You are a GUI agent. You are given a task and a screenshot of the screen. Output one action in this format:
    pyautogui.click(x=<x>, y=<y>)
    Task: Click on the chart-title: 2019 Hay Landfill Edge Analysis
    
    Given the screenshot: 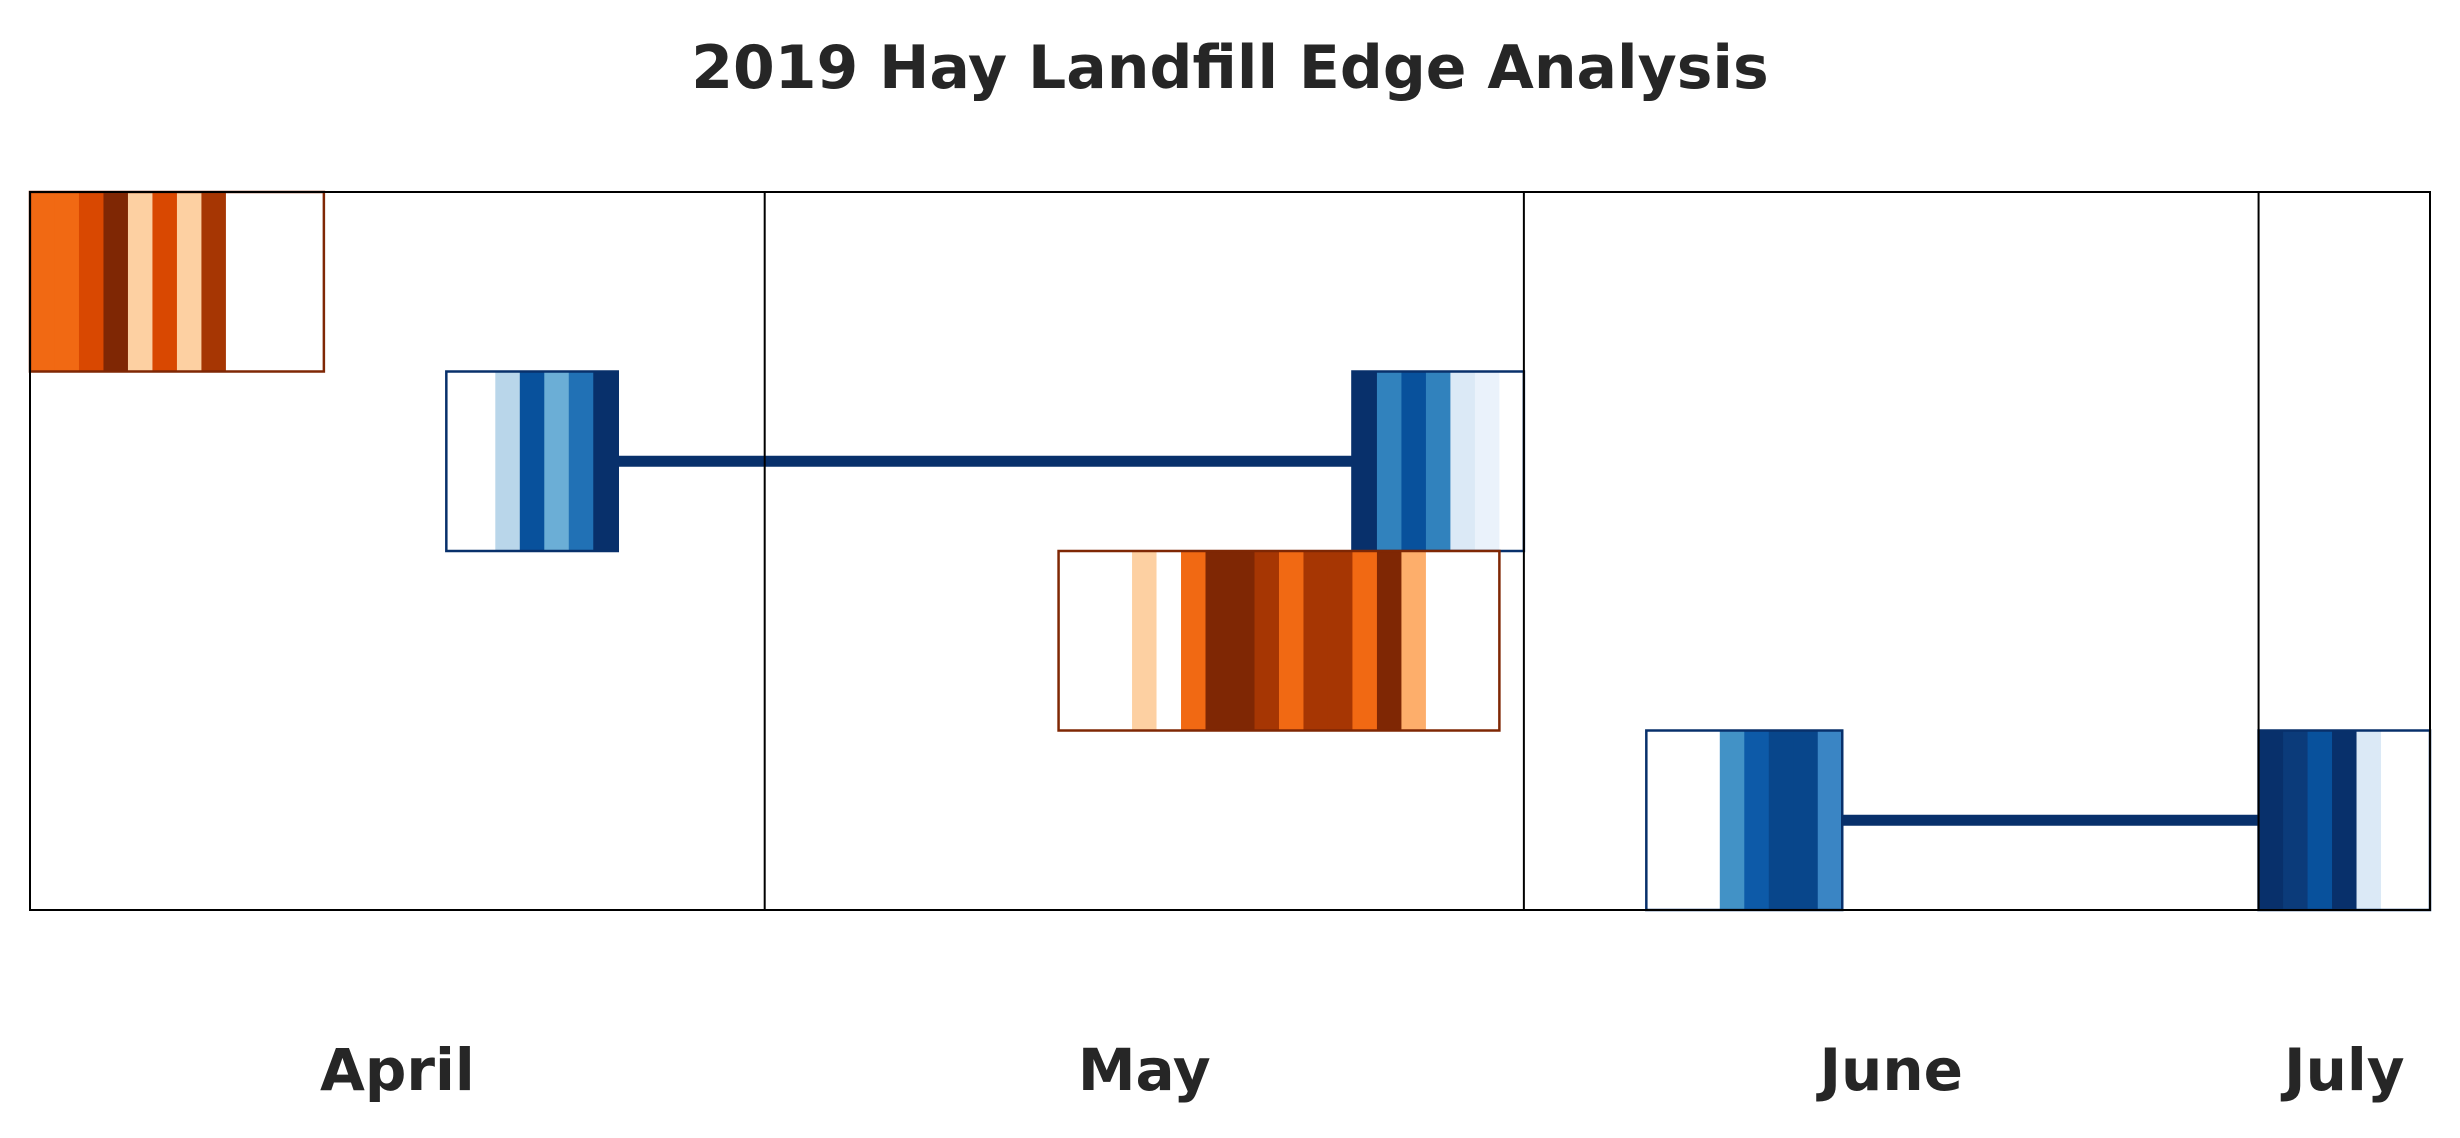 What is the action you would take?
    pyautogui.click(x=1229, y=68)
    